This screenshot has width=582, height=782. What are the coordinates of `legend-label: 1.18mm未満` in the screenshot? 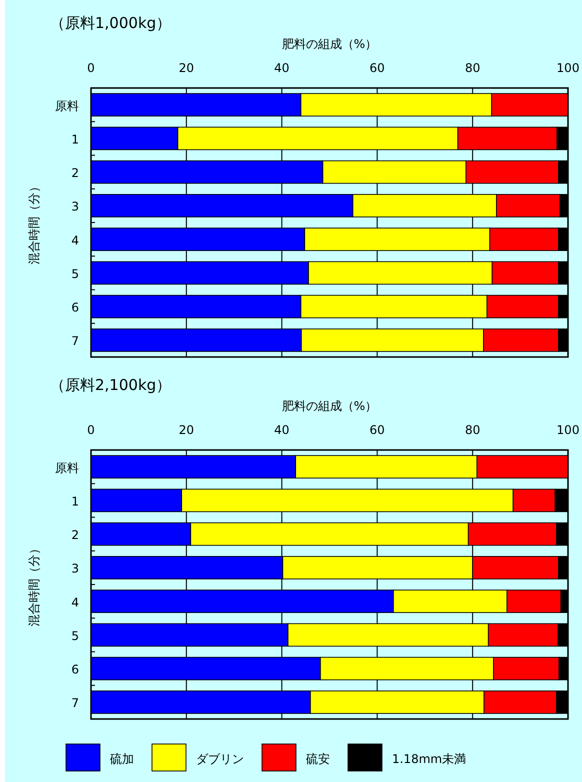 It's located at (429, 759).